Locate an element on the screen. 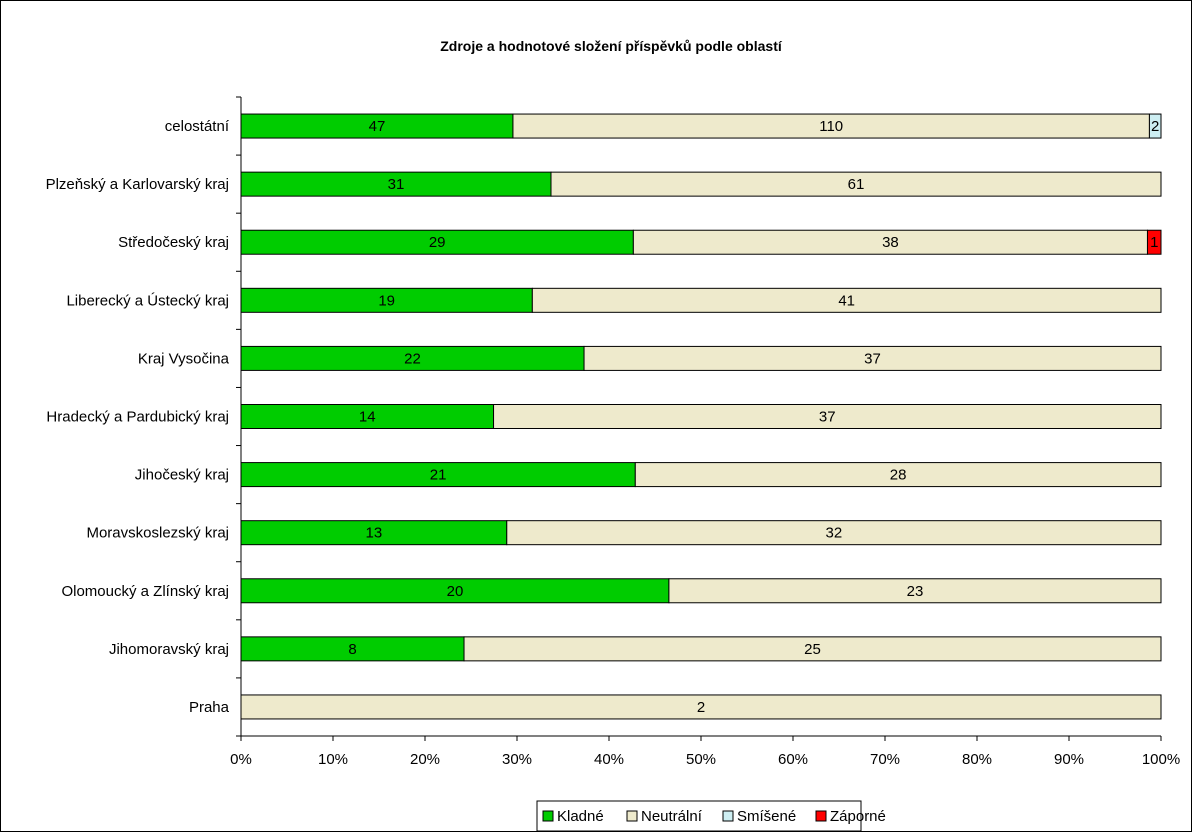 The width and height of the screenshot is (1192, 833). legend-label: Kladné is located at coordinates (580, 816).